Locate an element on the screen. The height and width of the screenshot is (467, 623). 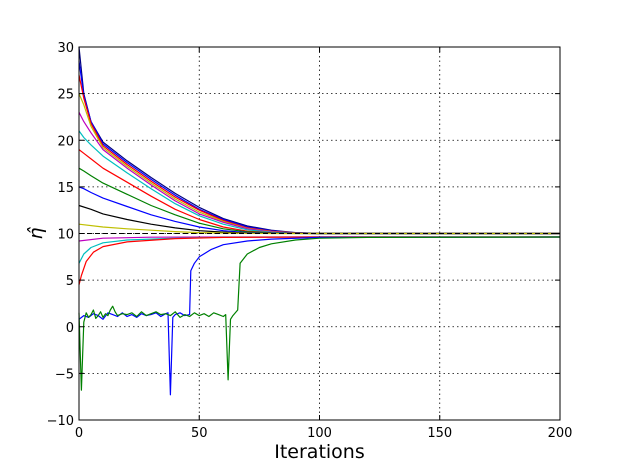
y-tick-label: 30 is located at coordinates (65, 48).